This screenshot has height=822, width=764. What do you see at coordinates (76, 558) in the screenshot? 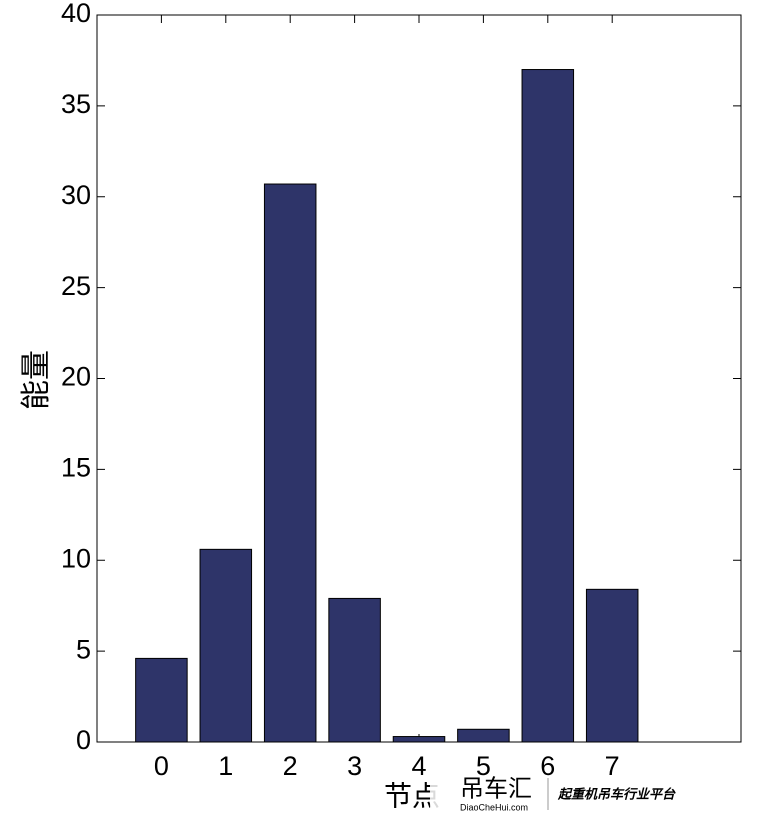
I see `y-tick-label: 10` at bounding box center [76, 558].